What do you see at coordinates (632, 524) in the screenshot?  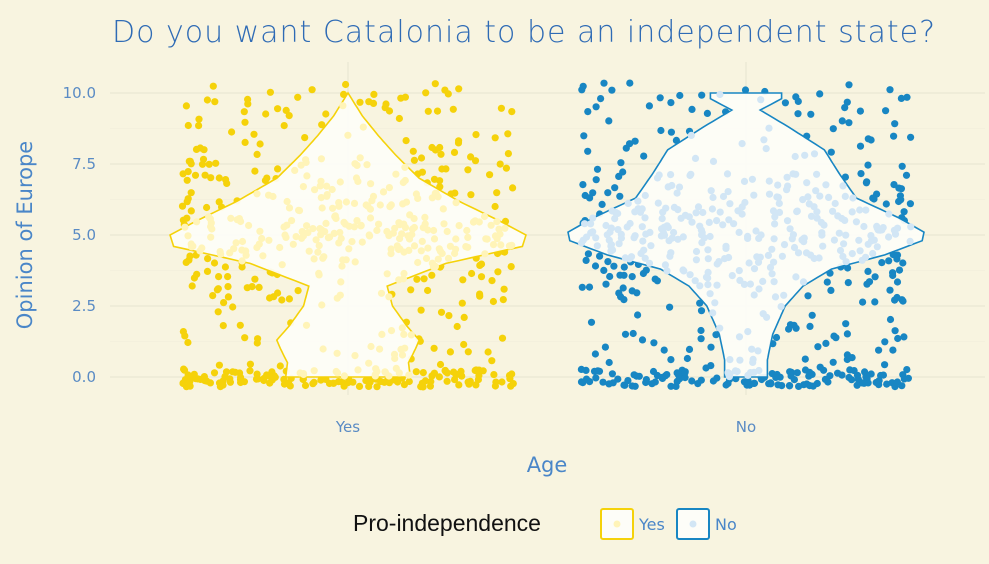 I see `legend-item-yes: Yes` at bounding box center [632, 524].